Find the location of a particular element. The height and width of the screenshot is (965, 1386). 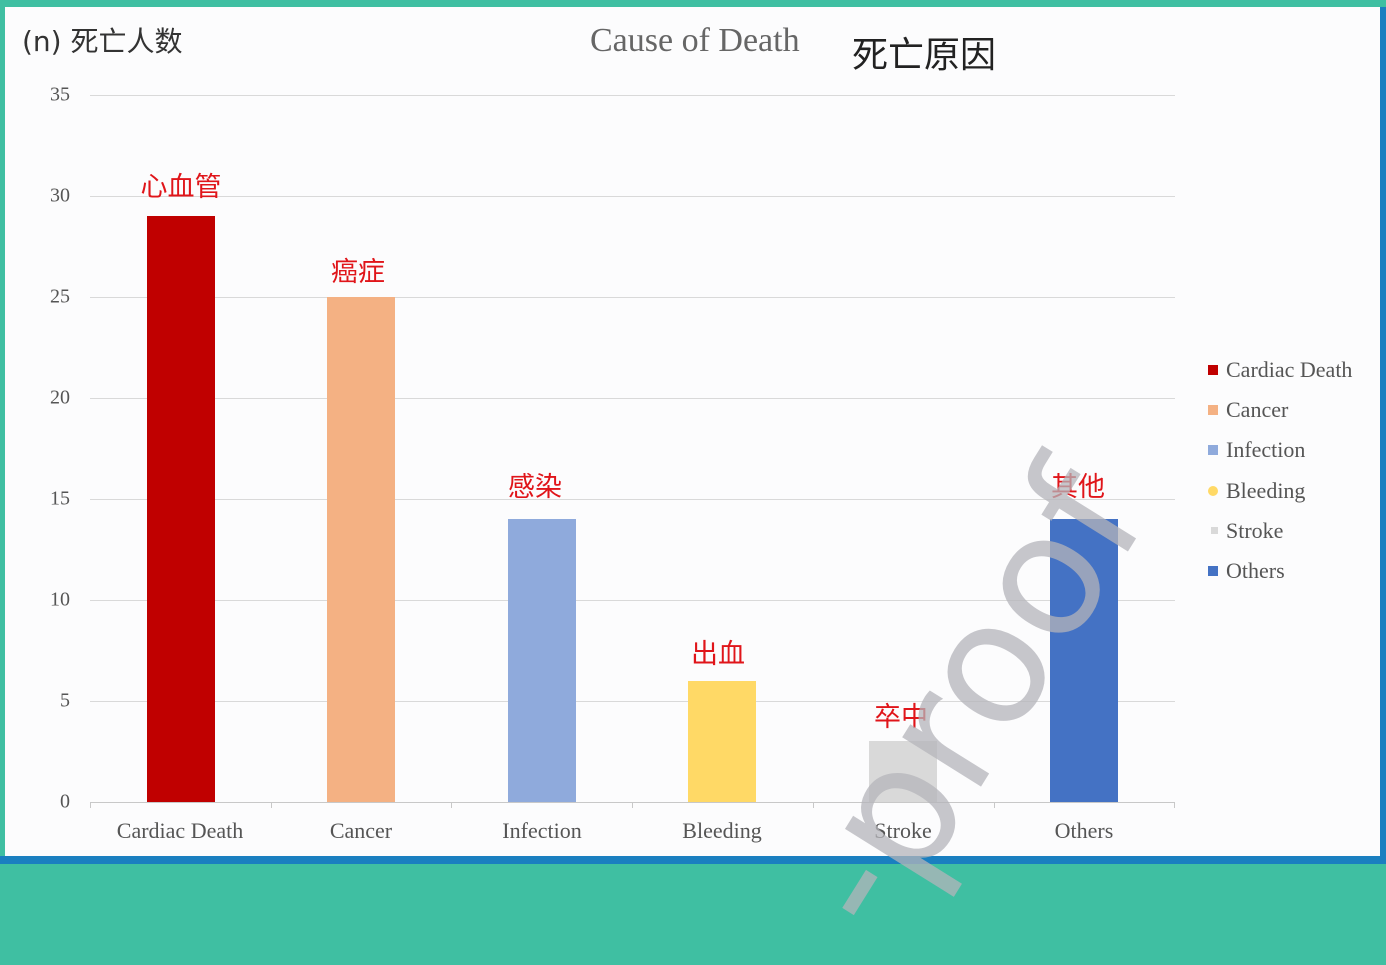

bar-stroke is located at coordinates (903, 771).